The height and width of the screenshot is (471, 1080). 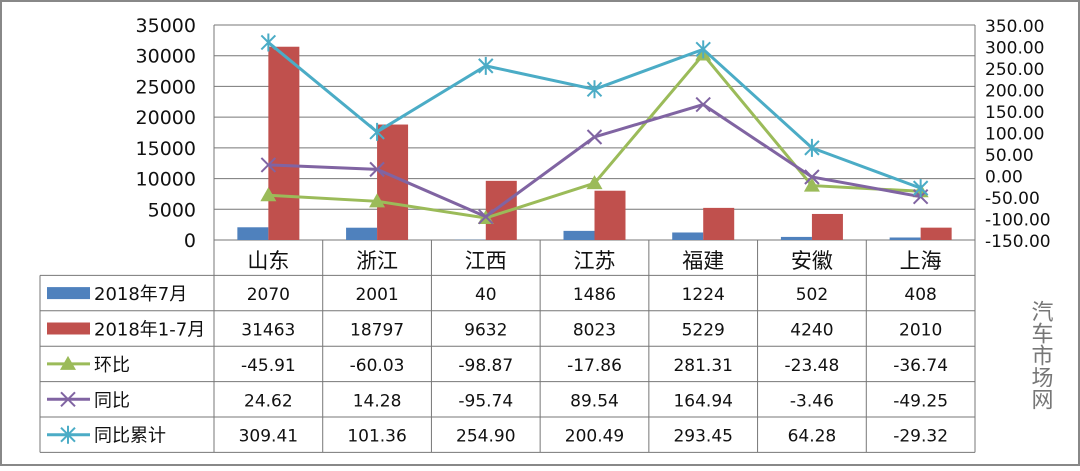 What do you see at coordinates (1009, 156) in the screenshot?
I see `right-axis-tick: 50.00` at bounding box center [1009, 156].